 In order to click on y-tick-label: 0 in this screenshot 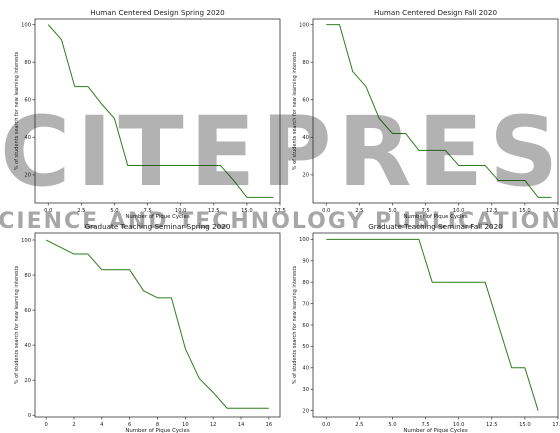, I will do `click(29, 416)`.